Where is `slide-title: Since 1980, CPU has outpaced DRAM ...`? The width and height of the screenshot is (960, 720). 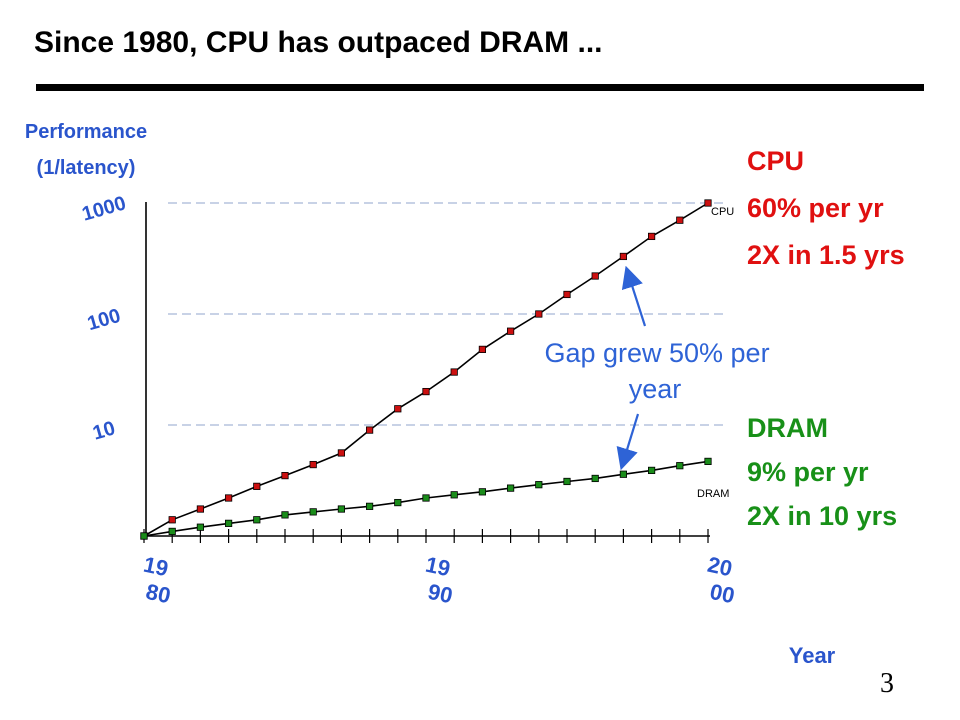 slide-title: Since 1980, CPU has outpaced DRAM ... is located at coordinates (318, 42).